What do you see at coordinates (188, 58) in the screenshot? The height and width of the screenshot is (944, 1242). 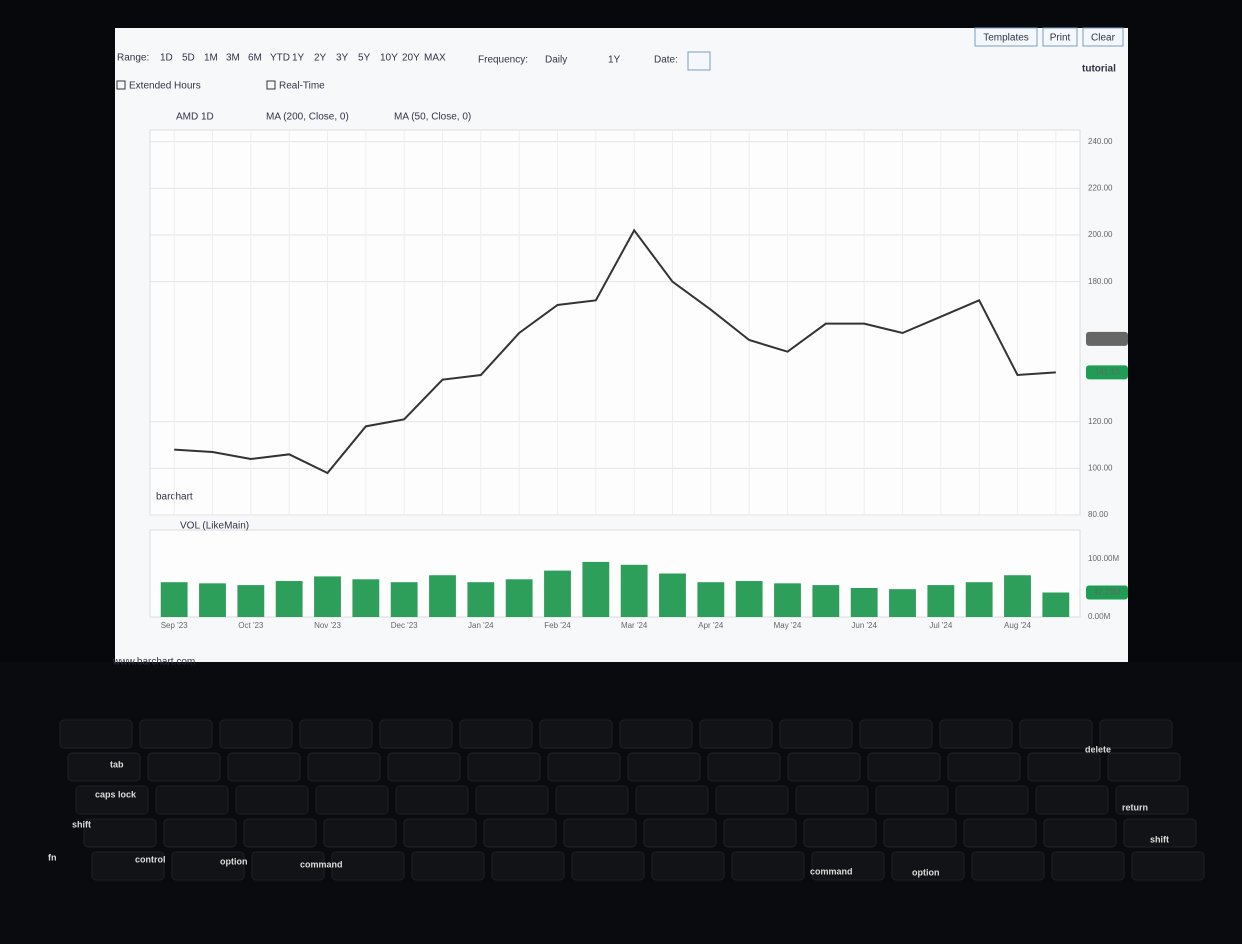 I see `range-option: 5D` at bounding box center [188, 58].